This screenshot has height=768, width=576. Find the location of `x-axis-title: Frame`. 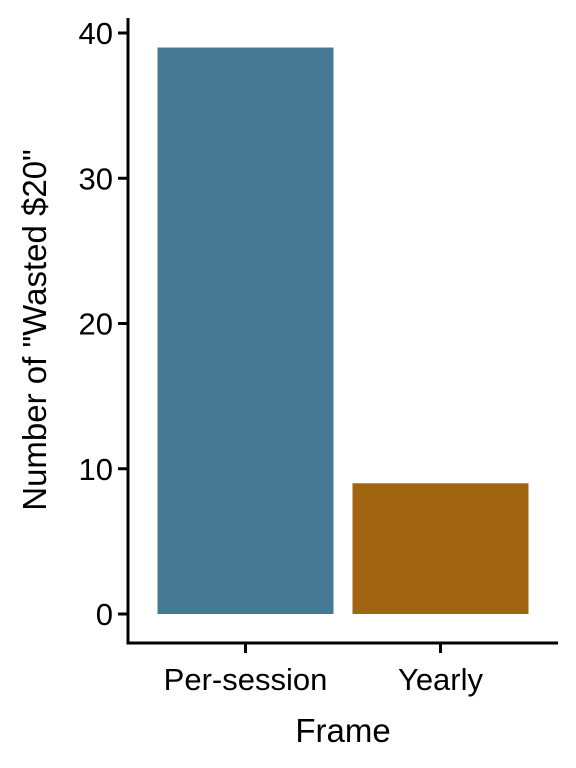

x-axis-title: Frame is located at coordinates (342, 730).